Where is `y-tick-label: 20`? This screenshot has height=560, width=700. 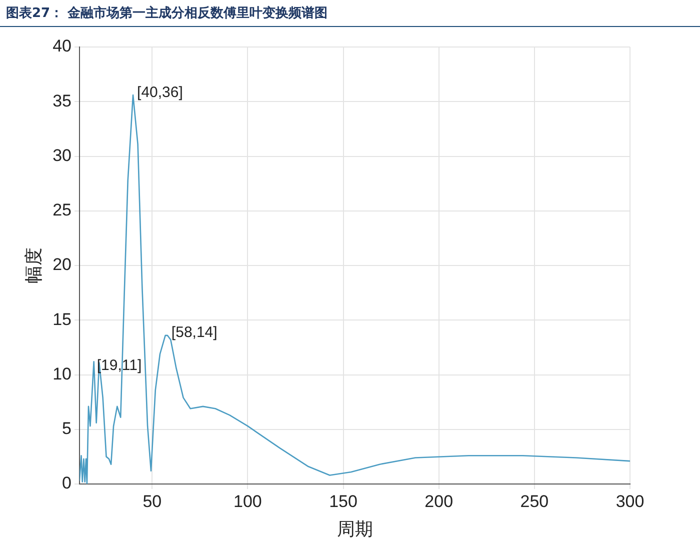 y-tick-label: 20 is located at coordinates (62, 264).